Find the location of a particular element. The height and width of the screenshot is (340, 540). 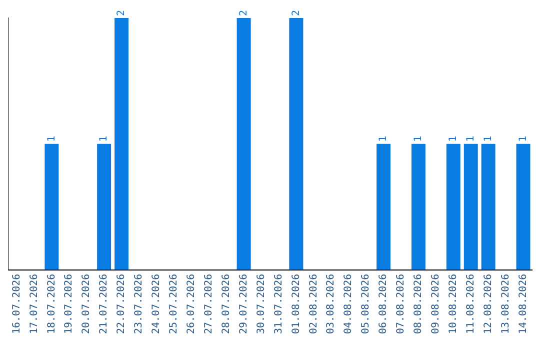

x-tick-label: 29.07.2026 is located at coordinates (244, 304).